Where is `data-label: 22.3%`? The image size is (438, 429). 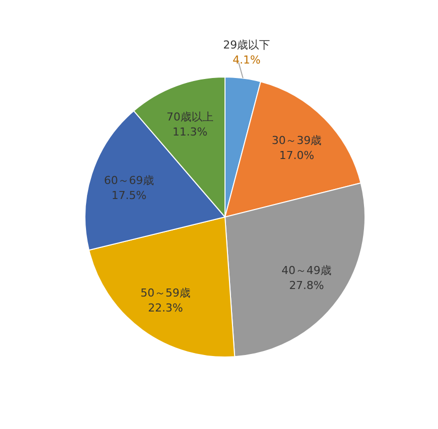 data-label: 22.3% is located at coordinates (165, 307).